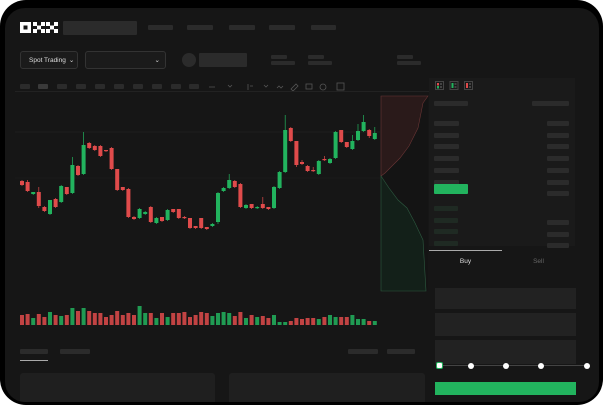 This screenshot has width=603, height=405. What do you see at coordinates (125, 60) in the screenshot?
I see `pair-dropdown: ⌄` at bounding box center [125, 60].